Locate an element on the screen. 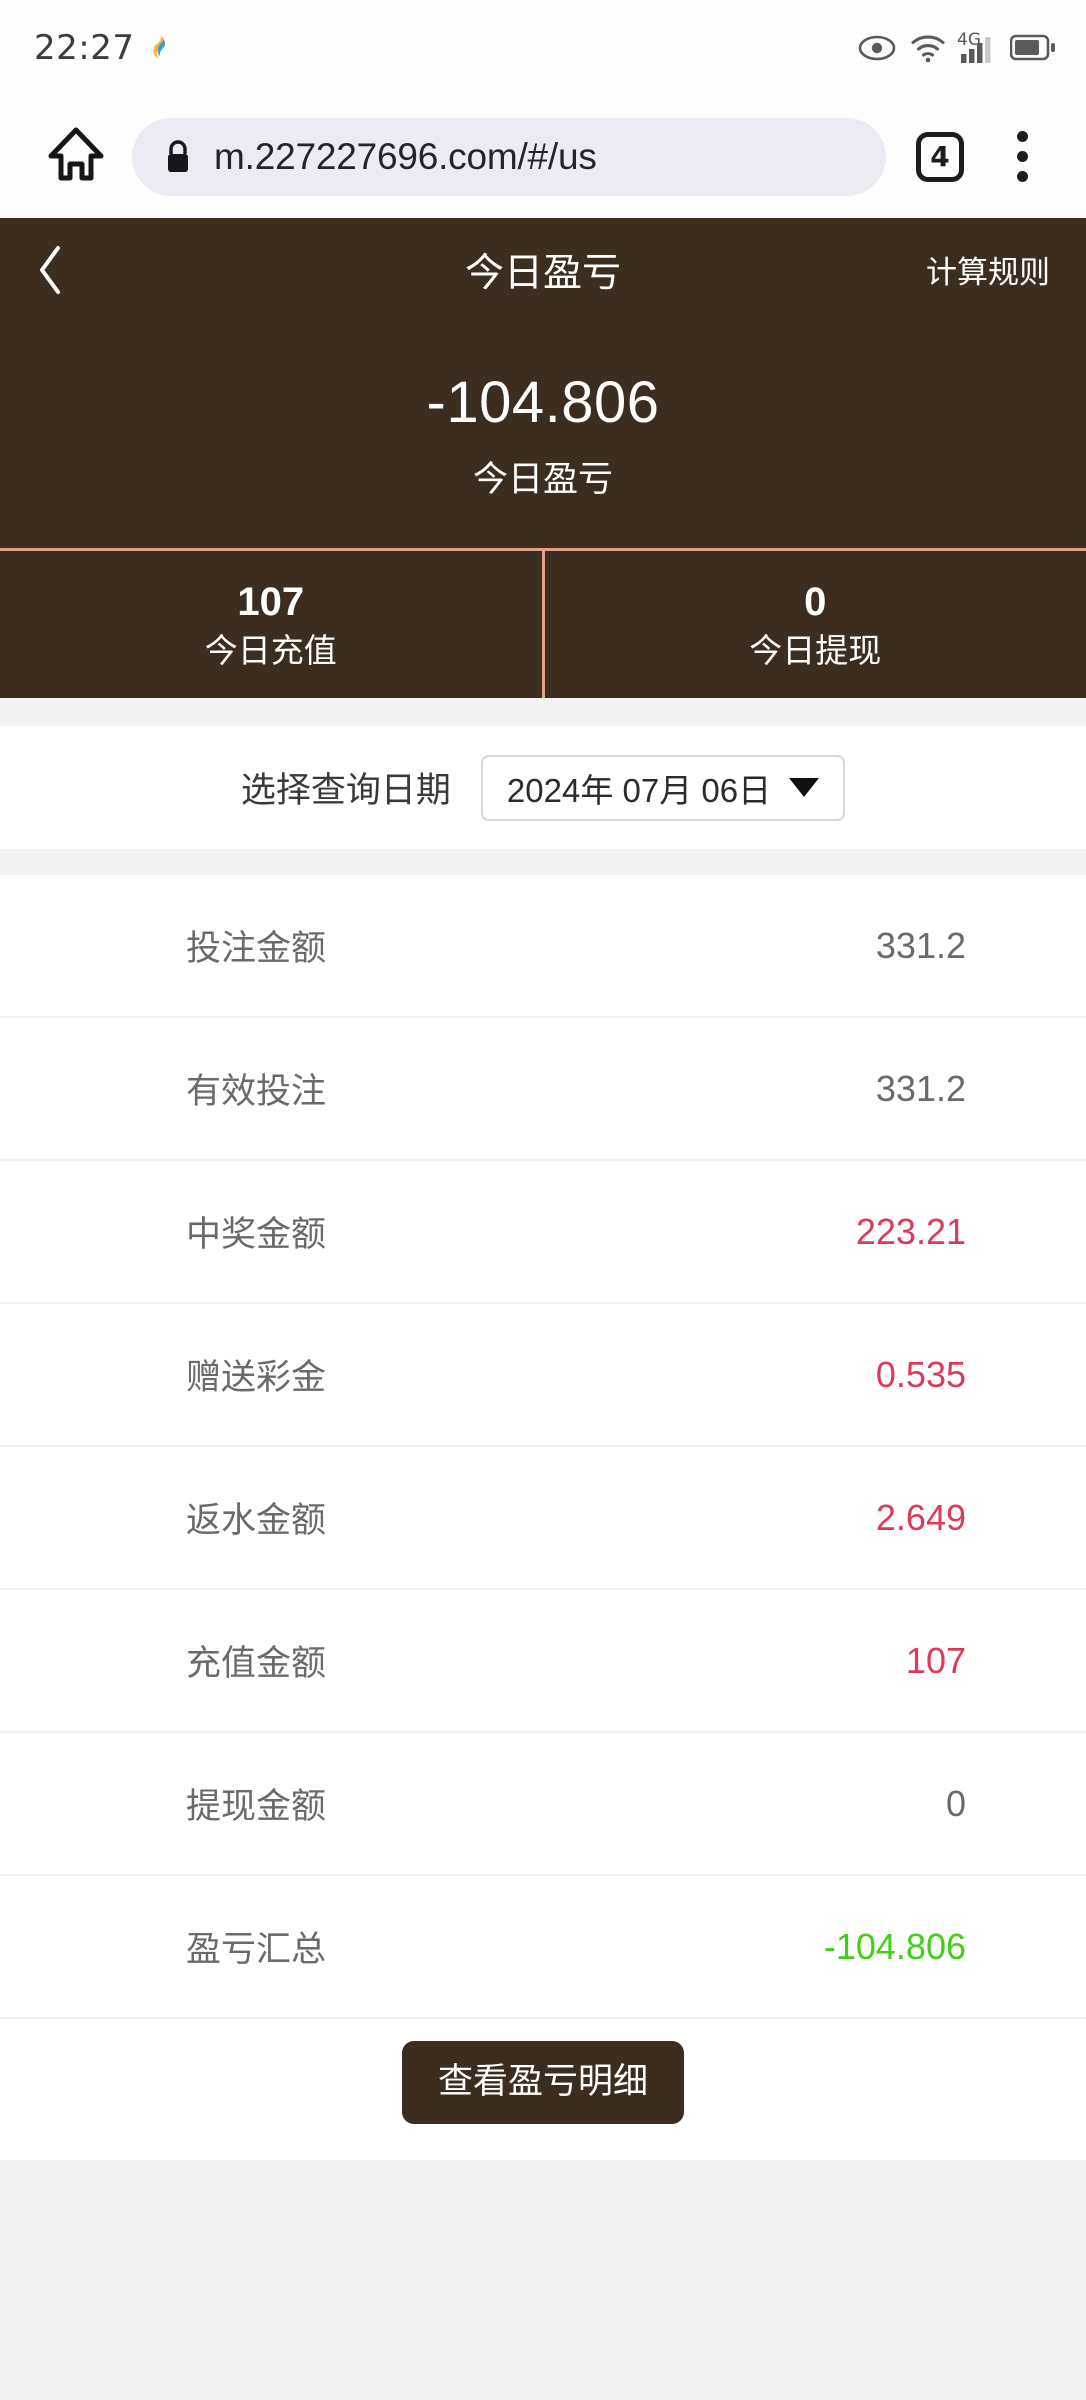 The width and height of the screenshot is (1086, 2400). table-row: 充值金额 107 is located at coordinates (543, 1662).